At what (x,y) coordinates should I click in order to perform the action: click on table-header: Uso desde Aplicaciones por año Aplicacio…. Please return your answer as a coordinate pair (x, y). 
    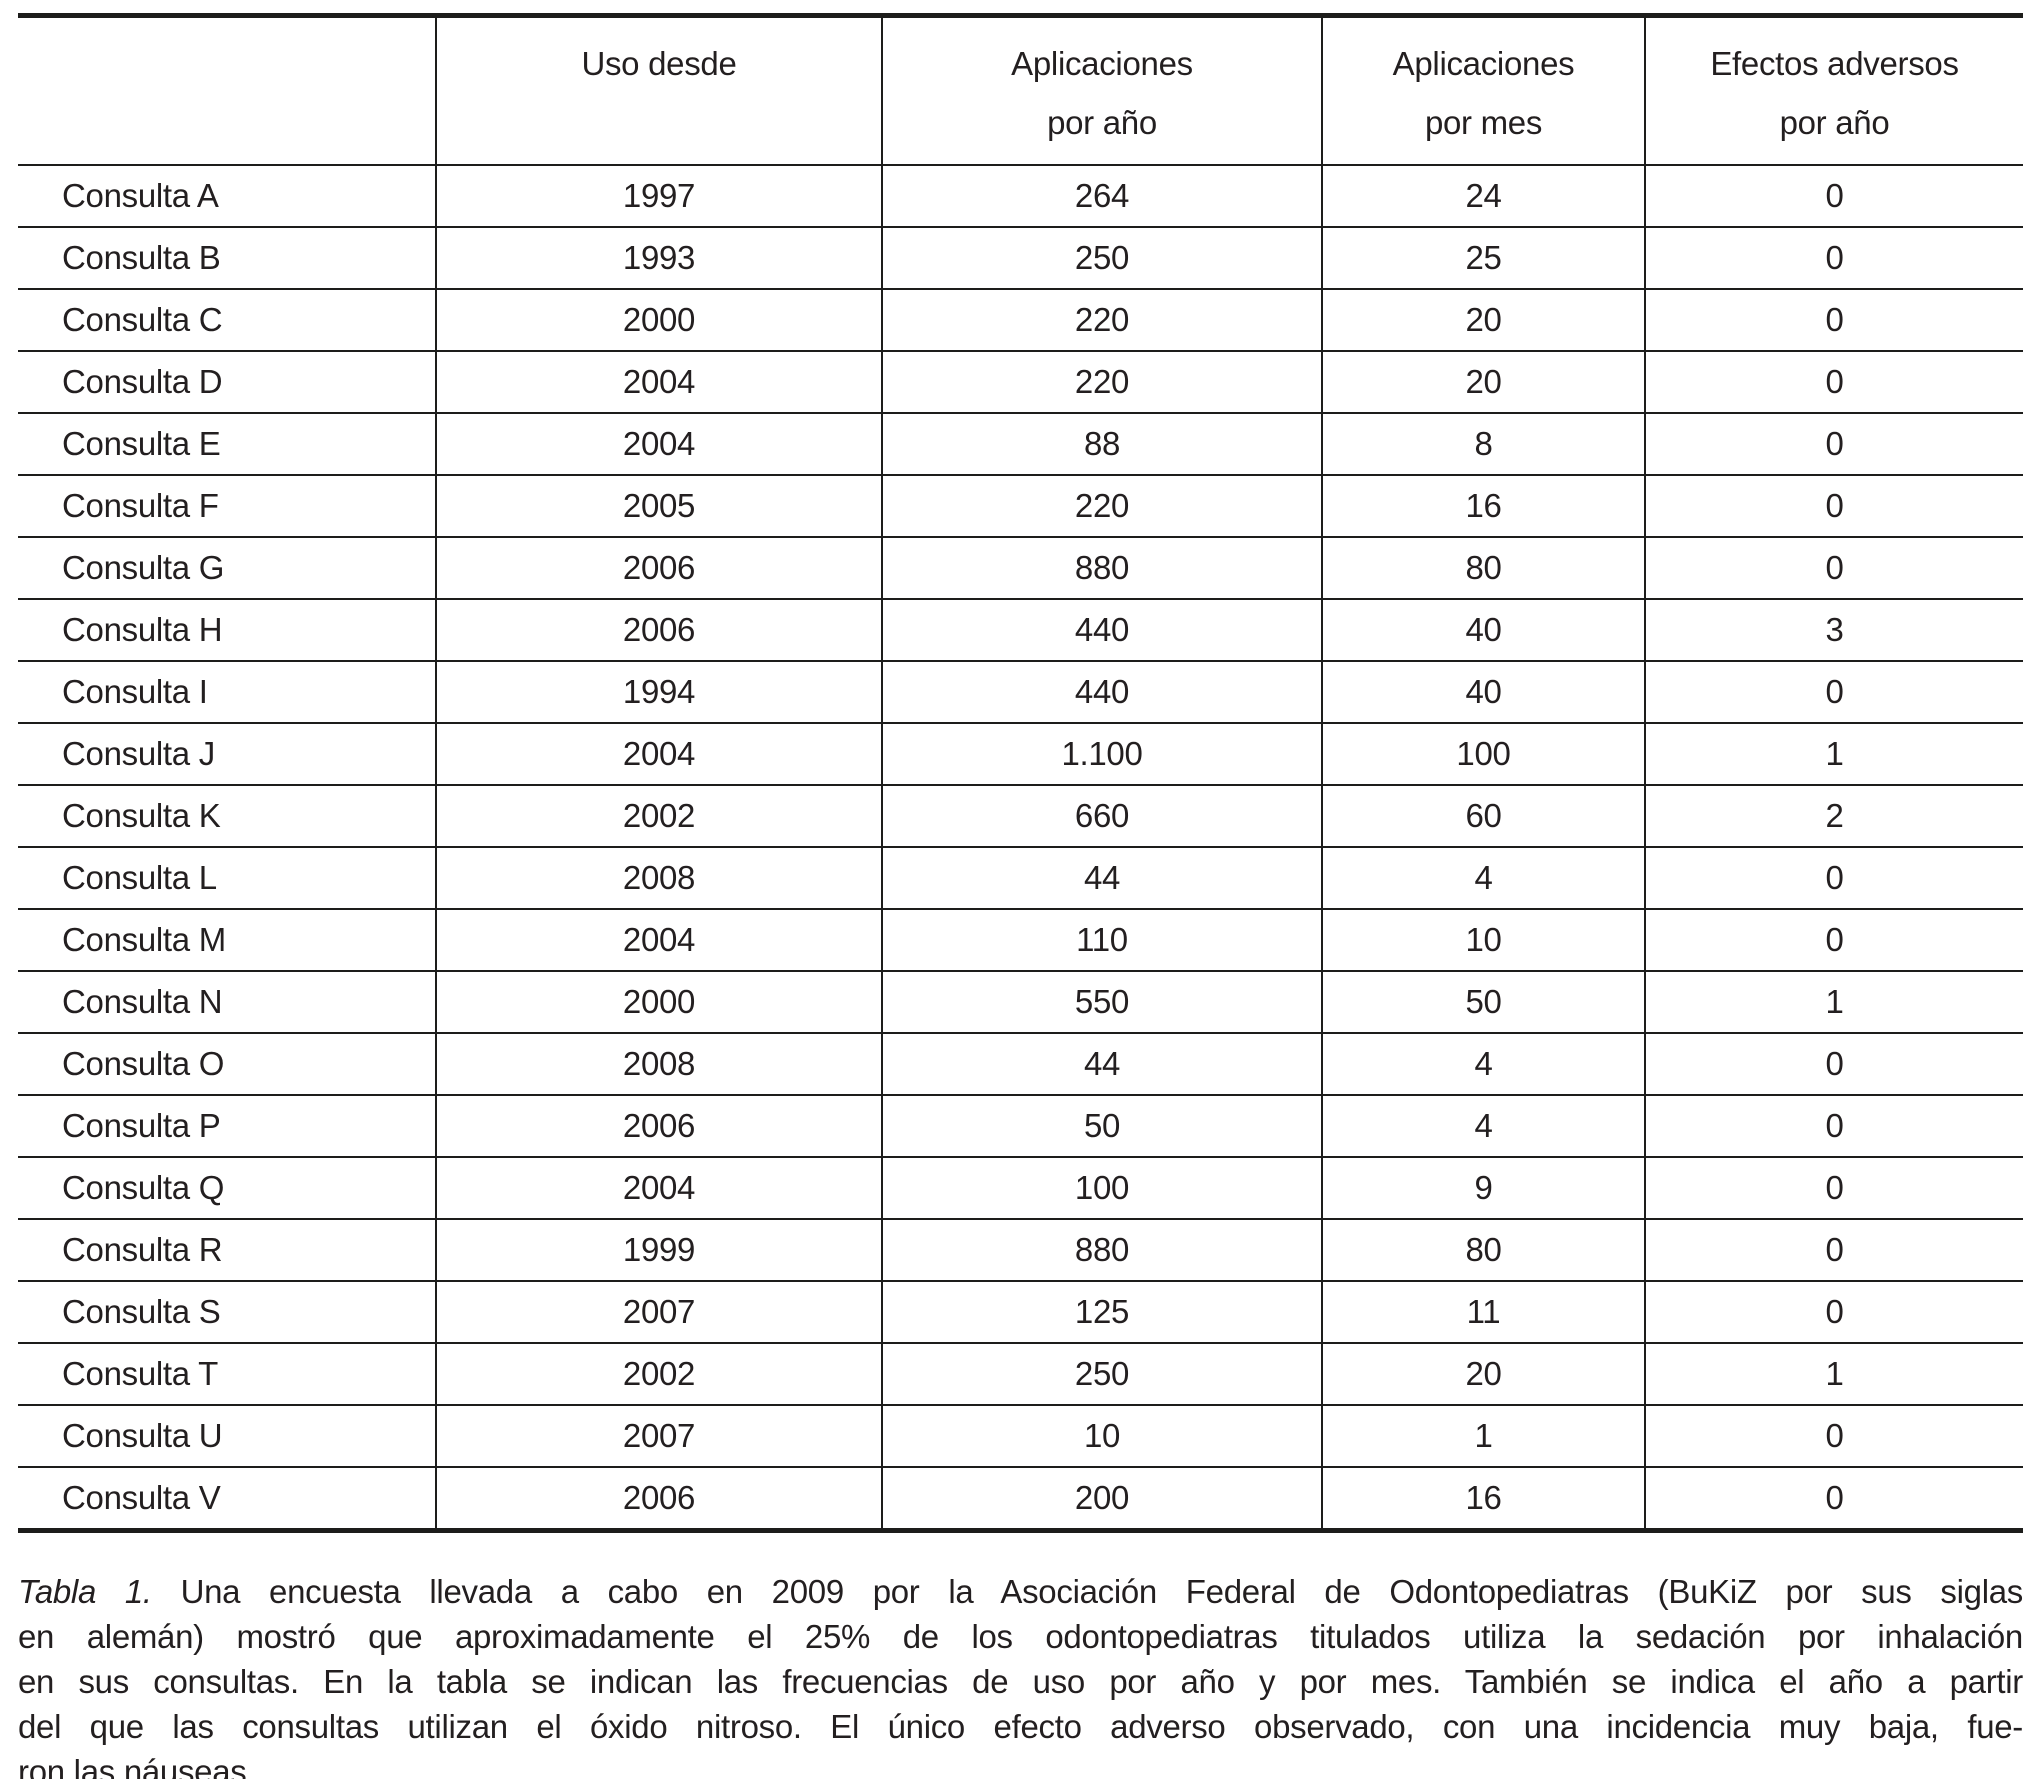
    Looking at the image, I should click on (1020, 90).